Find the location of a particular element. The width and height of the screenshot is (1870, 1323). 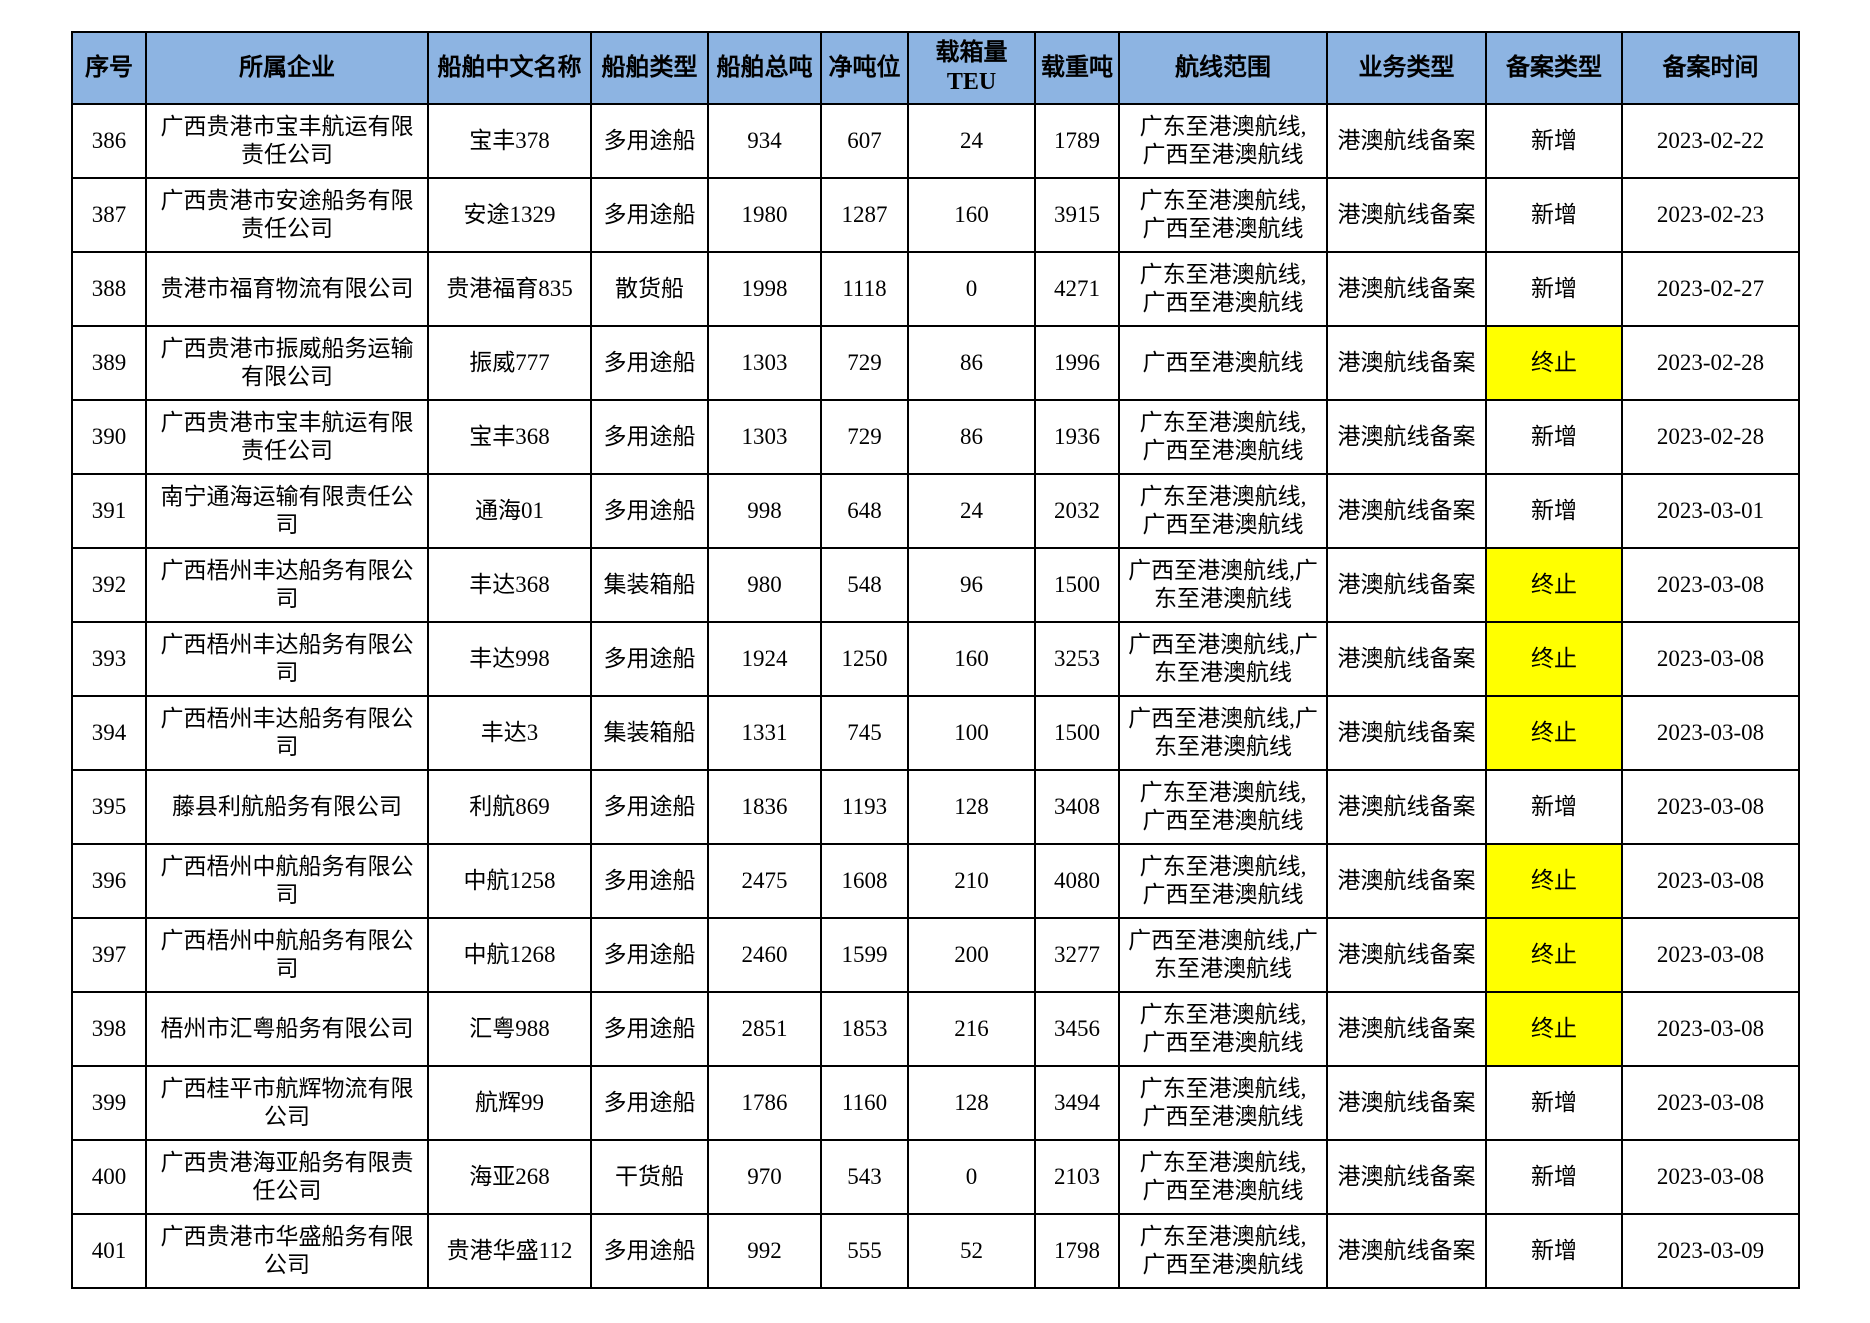

cell-net: 1250 is located at coordinates (864, 659).